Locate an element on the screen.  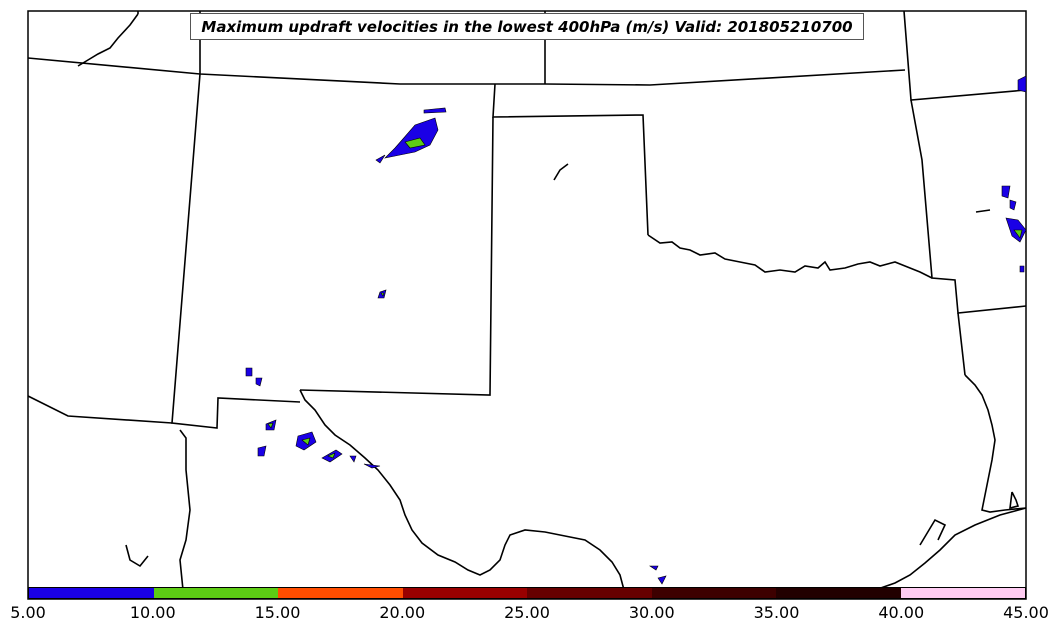
sabine-river is located at coordinates (995, 443).